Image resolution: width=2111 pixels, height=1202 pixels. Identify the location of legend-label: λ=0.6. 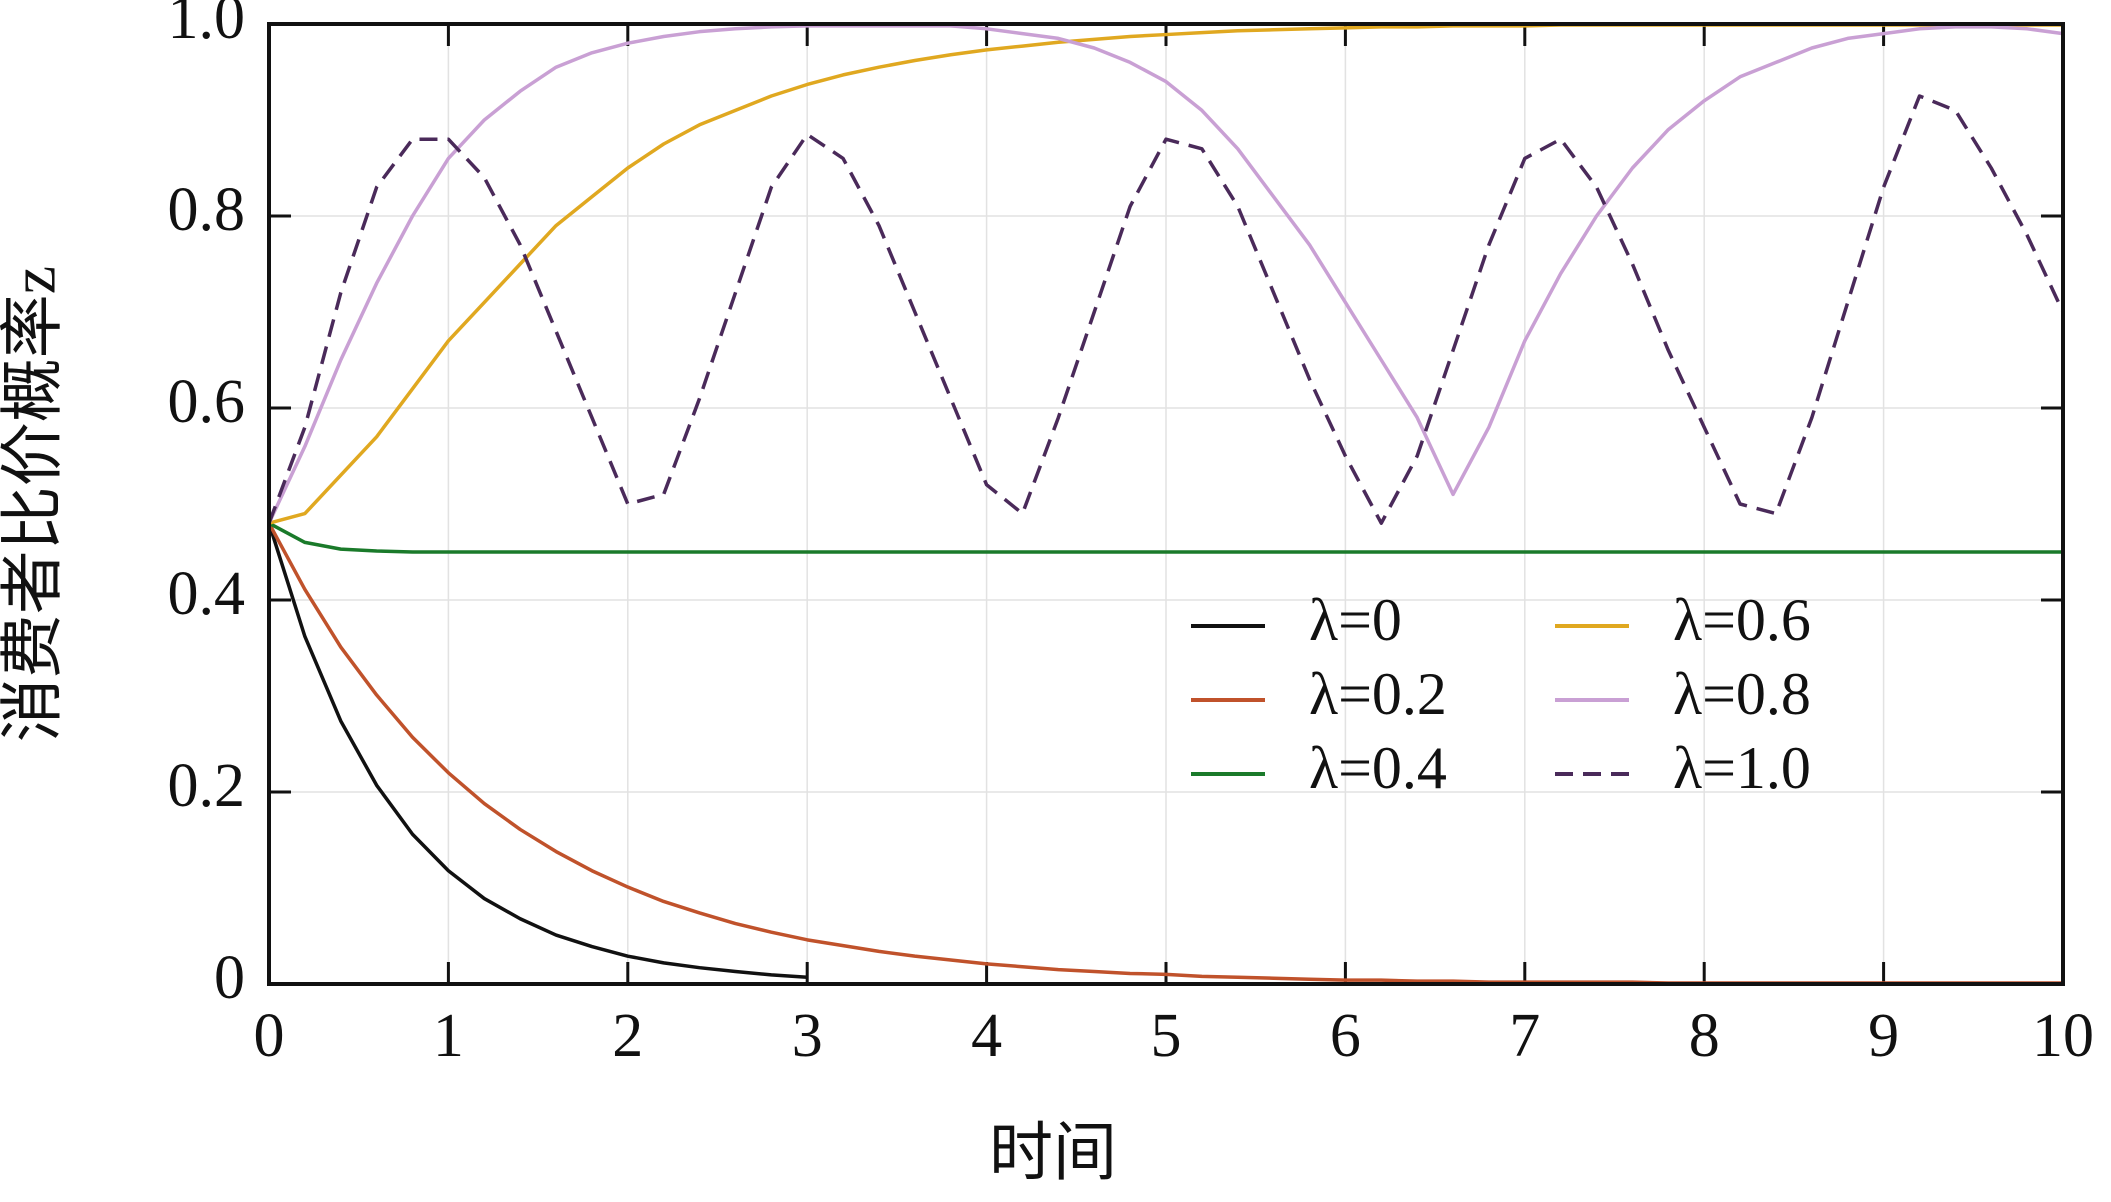
(1742, 620).